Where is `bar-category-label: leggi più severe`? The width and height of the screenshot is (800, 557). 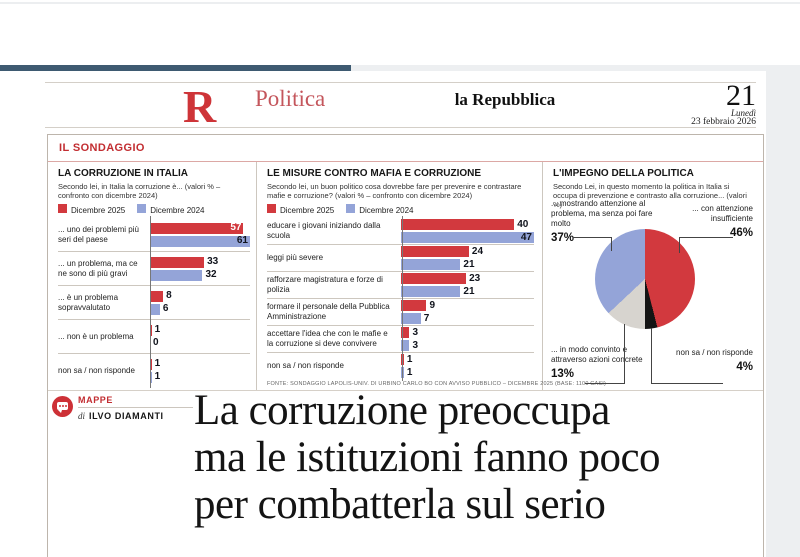
bar-category-label: leggi più severe is located at coordinates (295, 258).